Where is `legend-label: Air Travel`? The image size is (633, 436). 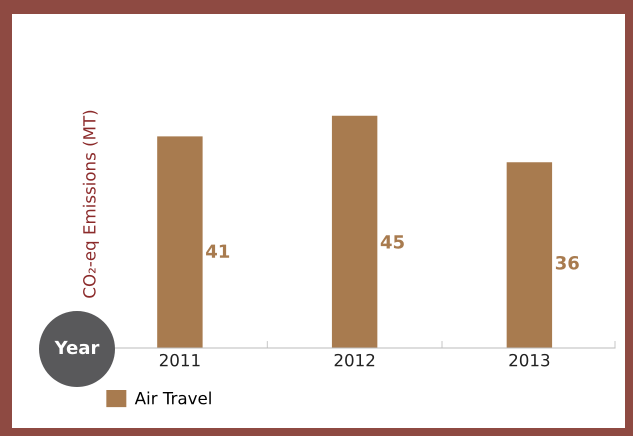 legend-label: Air Travel is located at coordinates (172, 398).